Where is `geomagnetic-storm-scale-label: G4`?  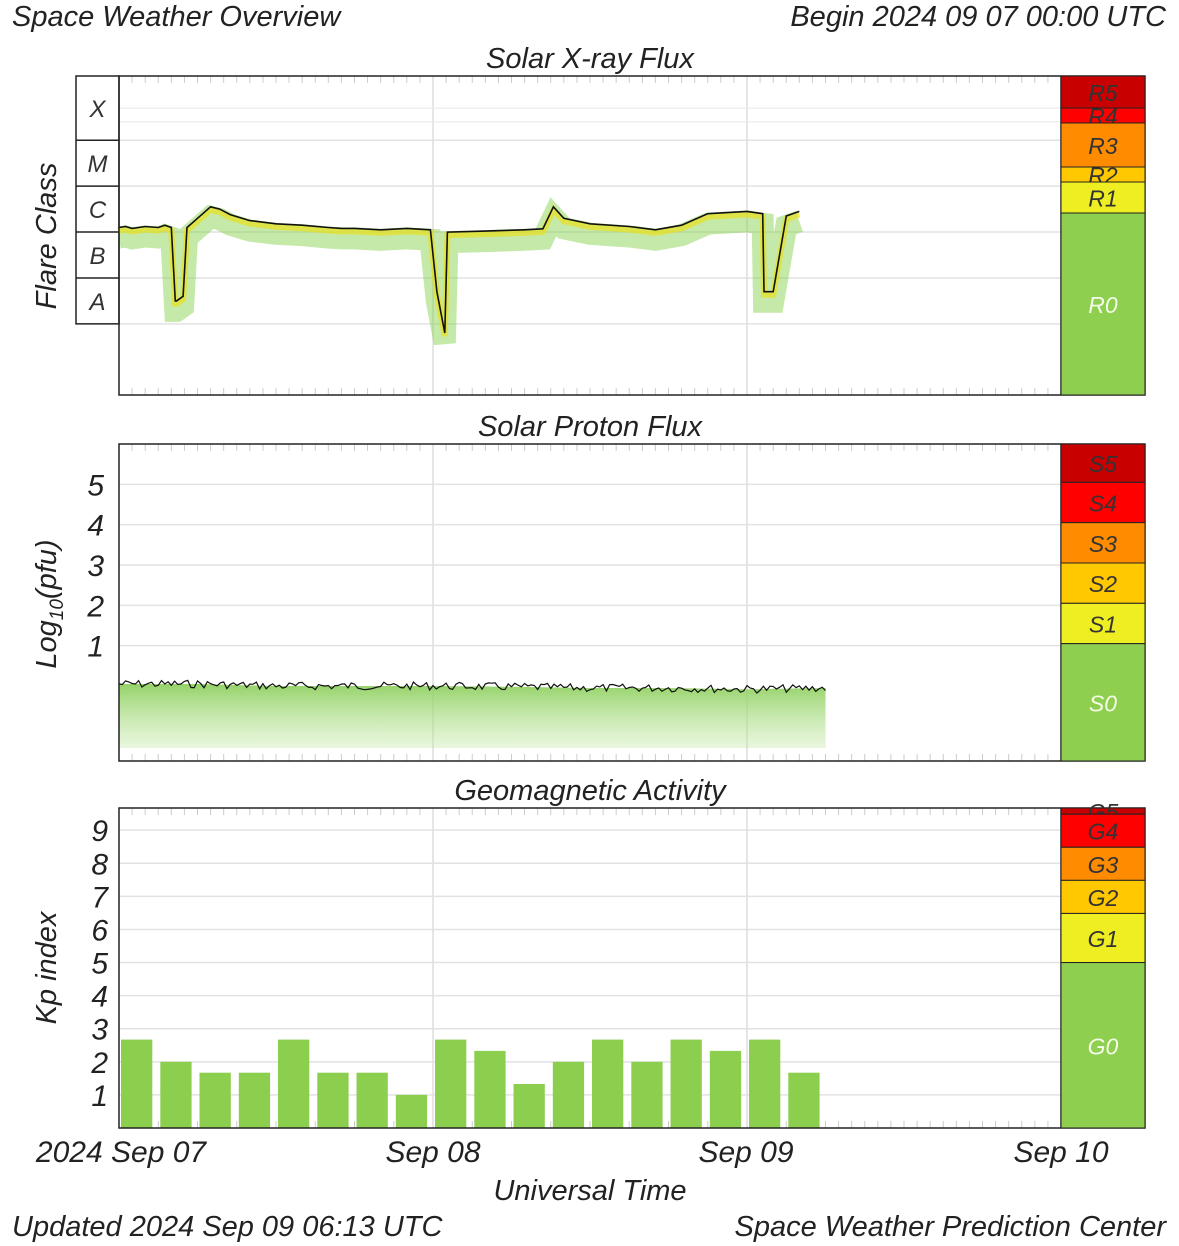
geomagnetic-storm-scale-label: G4 is located at coordinates (1103, 832).